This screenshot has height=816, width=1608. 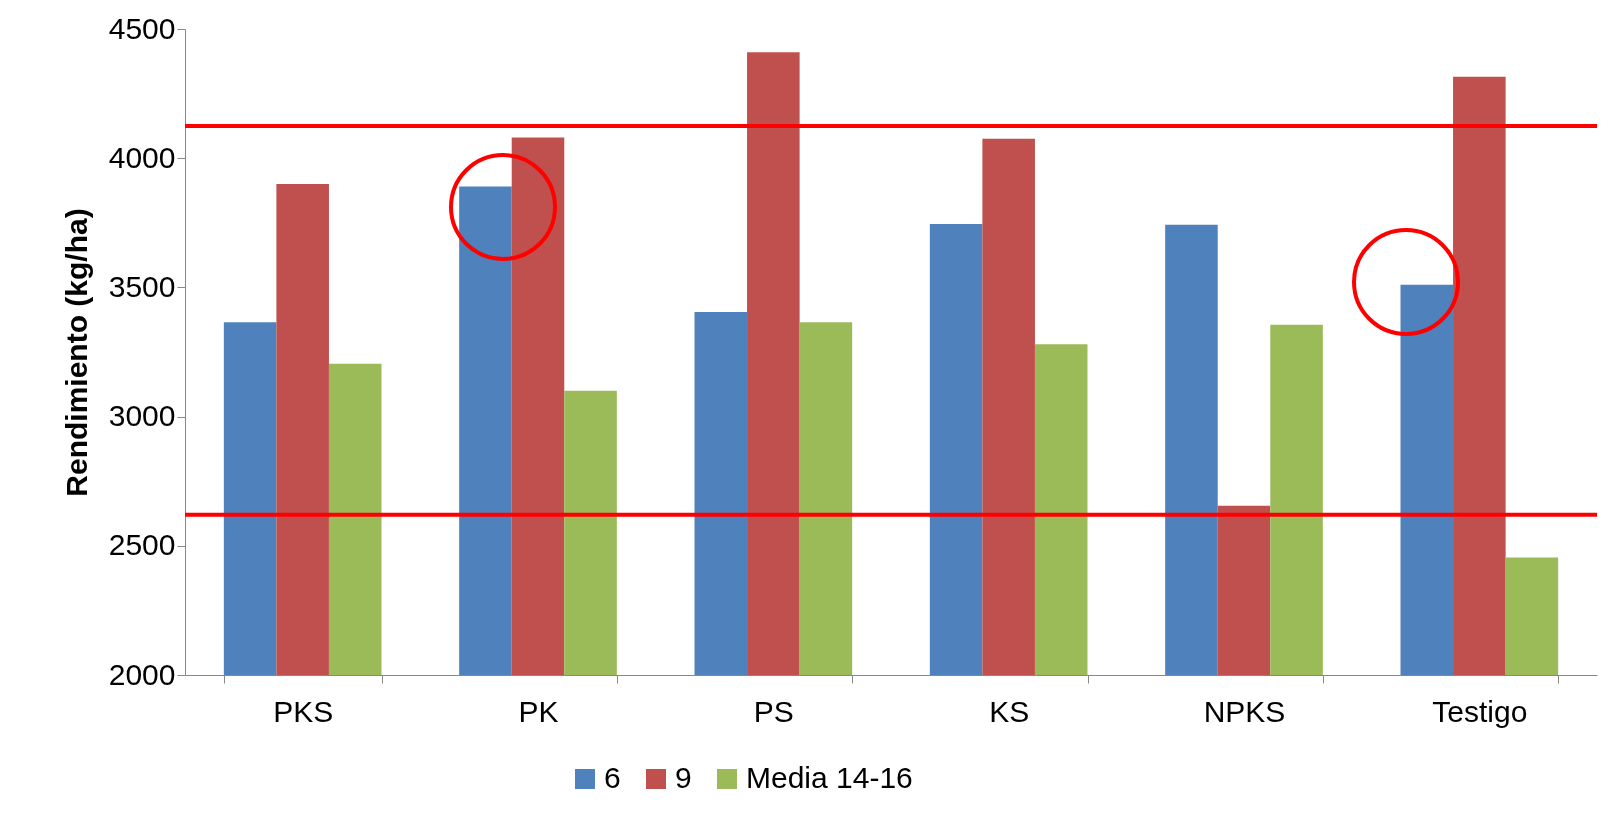 What do you see at coordinates (1009, 711) in the screenshot?
I see `x-tick-label: KS` at bounding box center [1009, 711].